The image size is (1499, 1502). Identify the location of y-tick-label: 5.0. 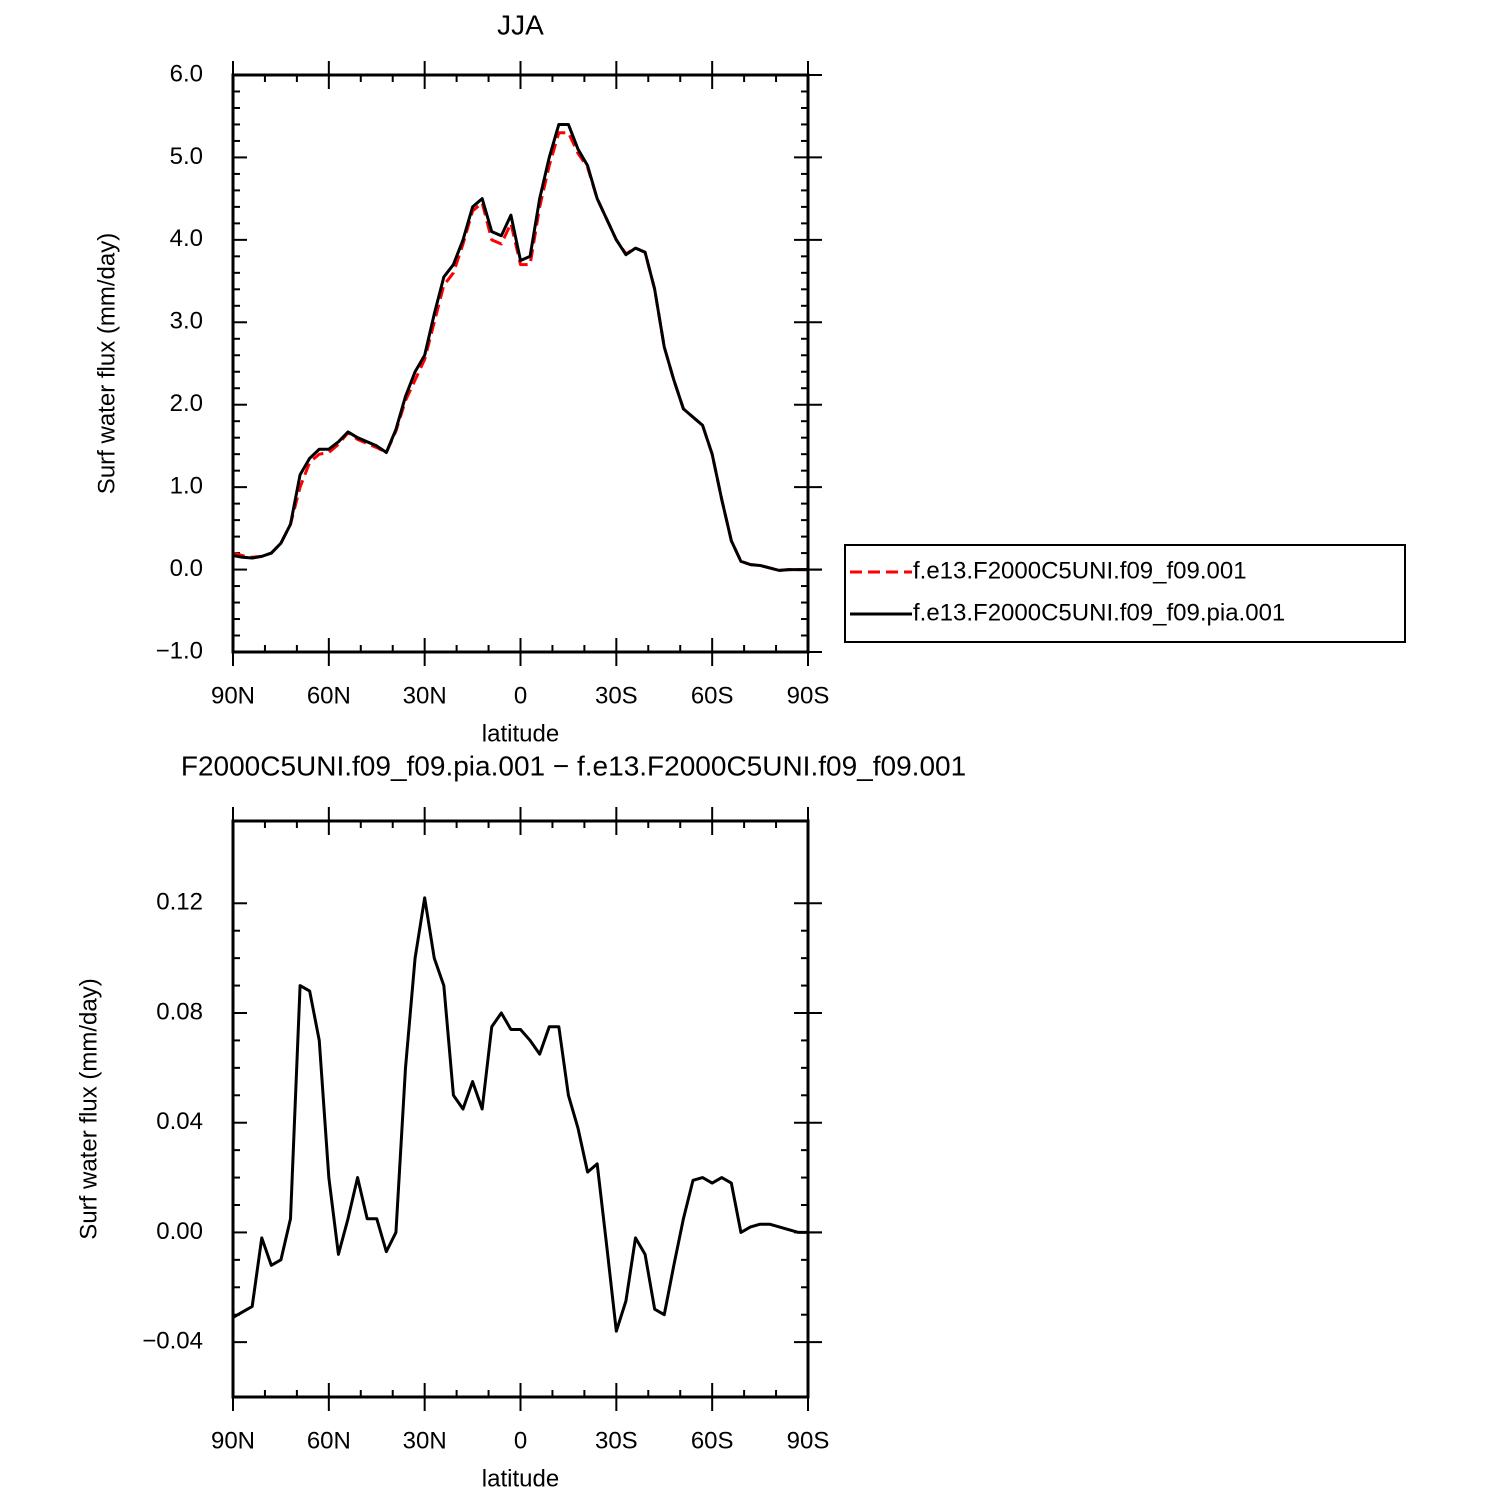
(186, 156).